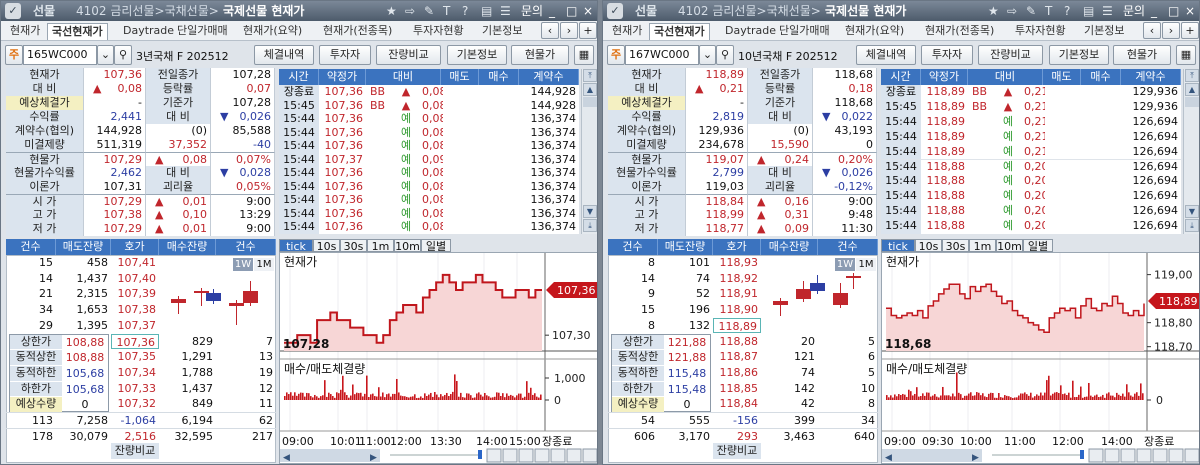 The height and width of the screenshot is (465, 1200). I want to click on investor-button: 투자자, so click(345, 55).